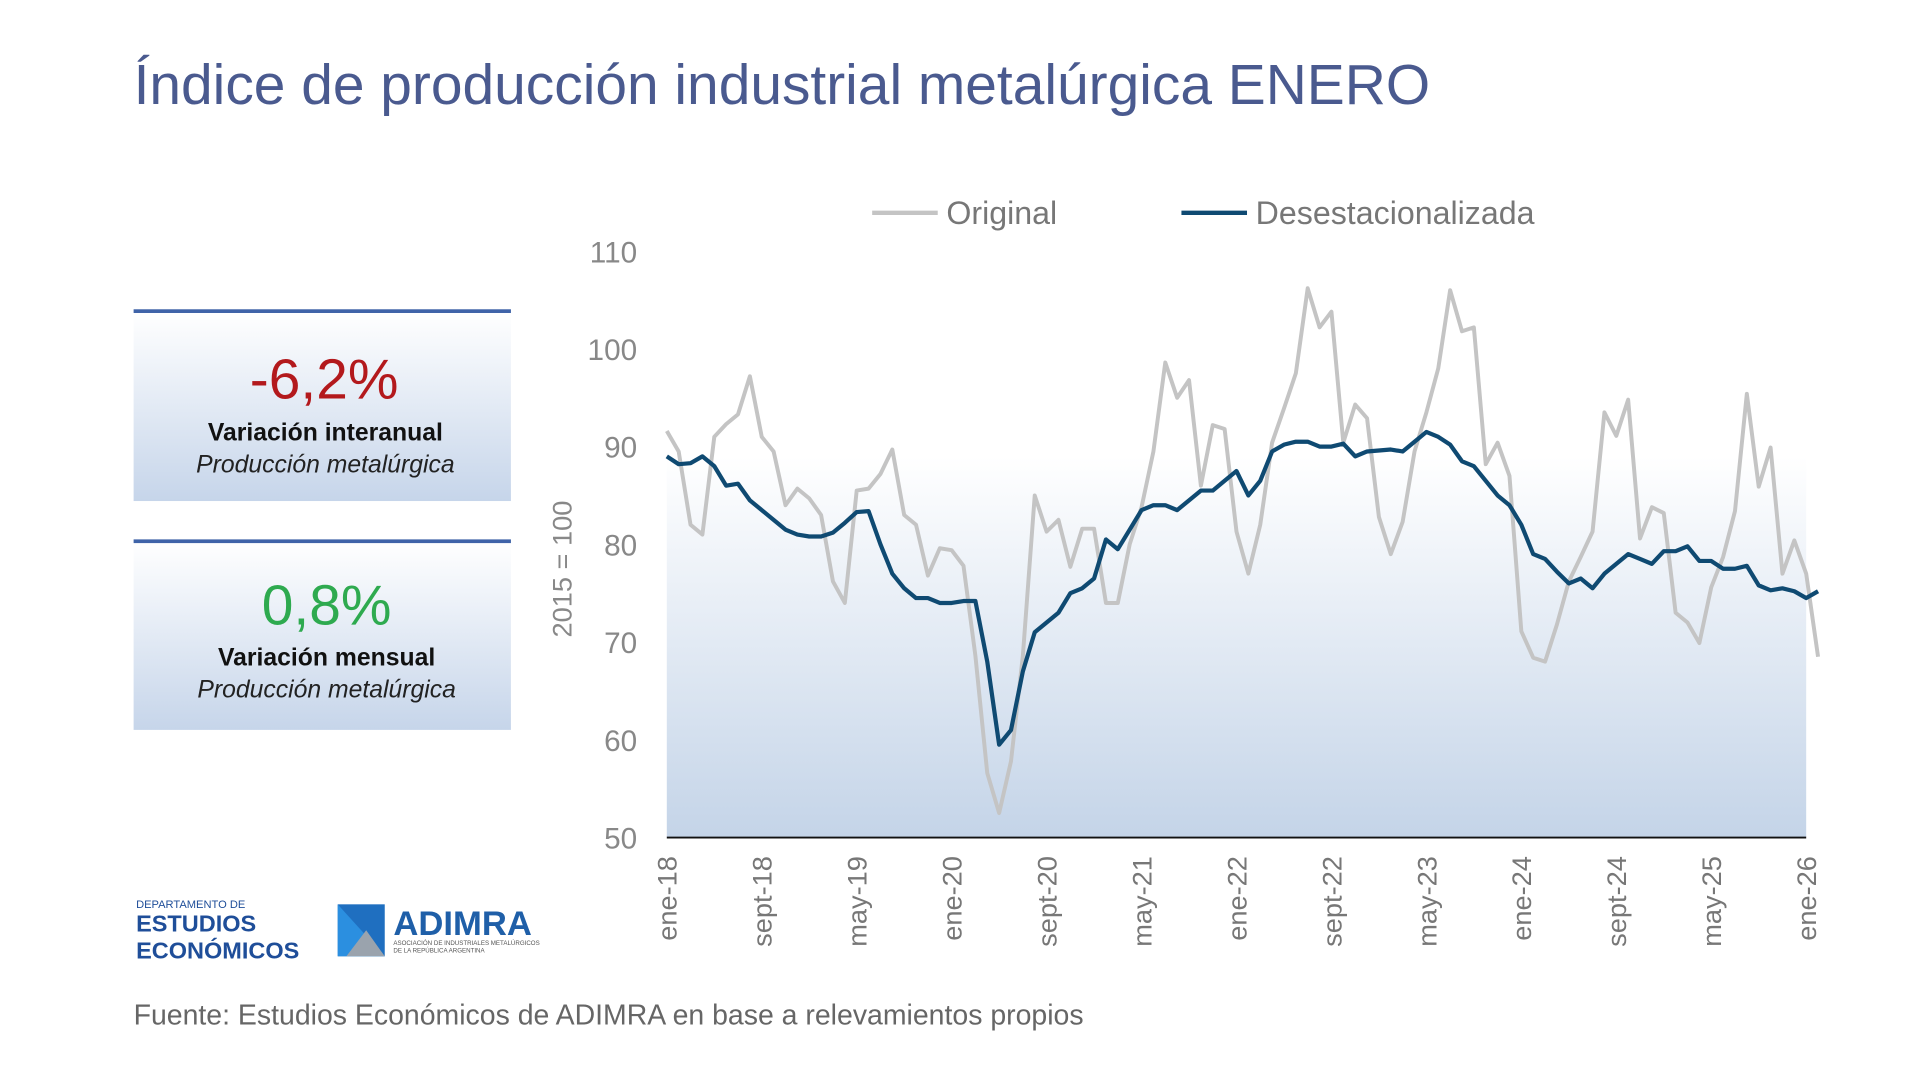 Image resolution: width=1920 pixels, height=1080 pixels. What do you see at coordinates (952, 898) in the screenshot?
I see `x-tick-label: ene-20` at bounding box center [952, 898].